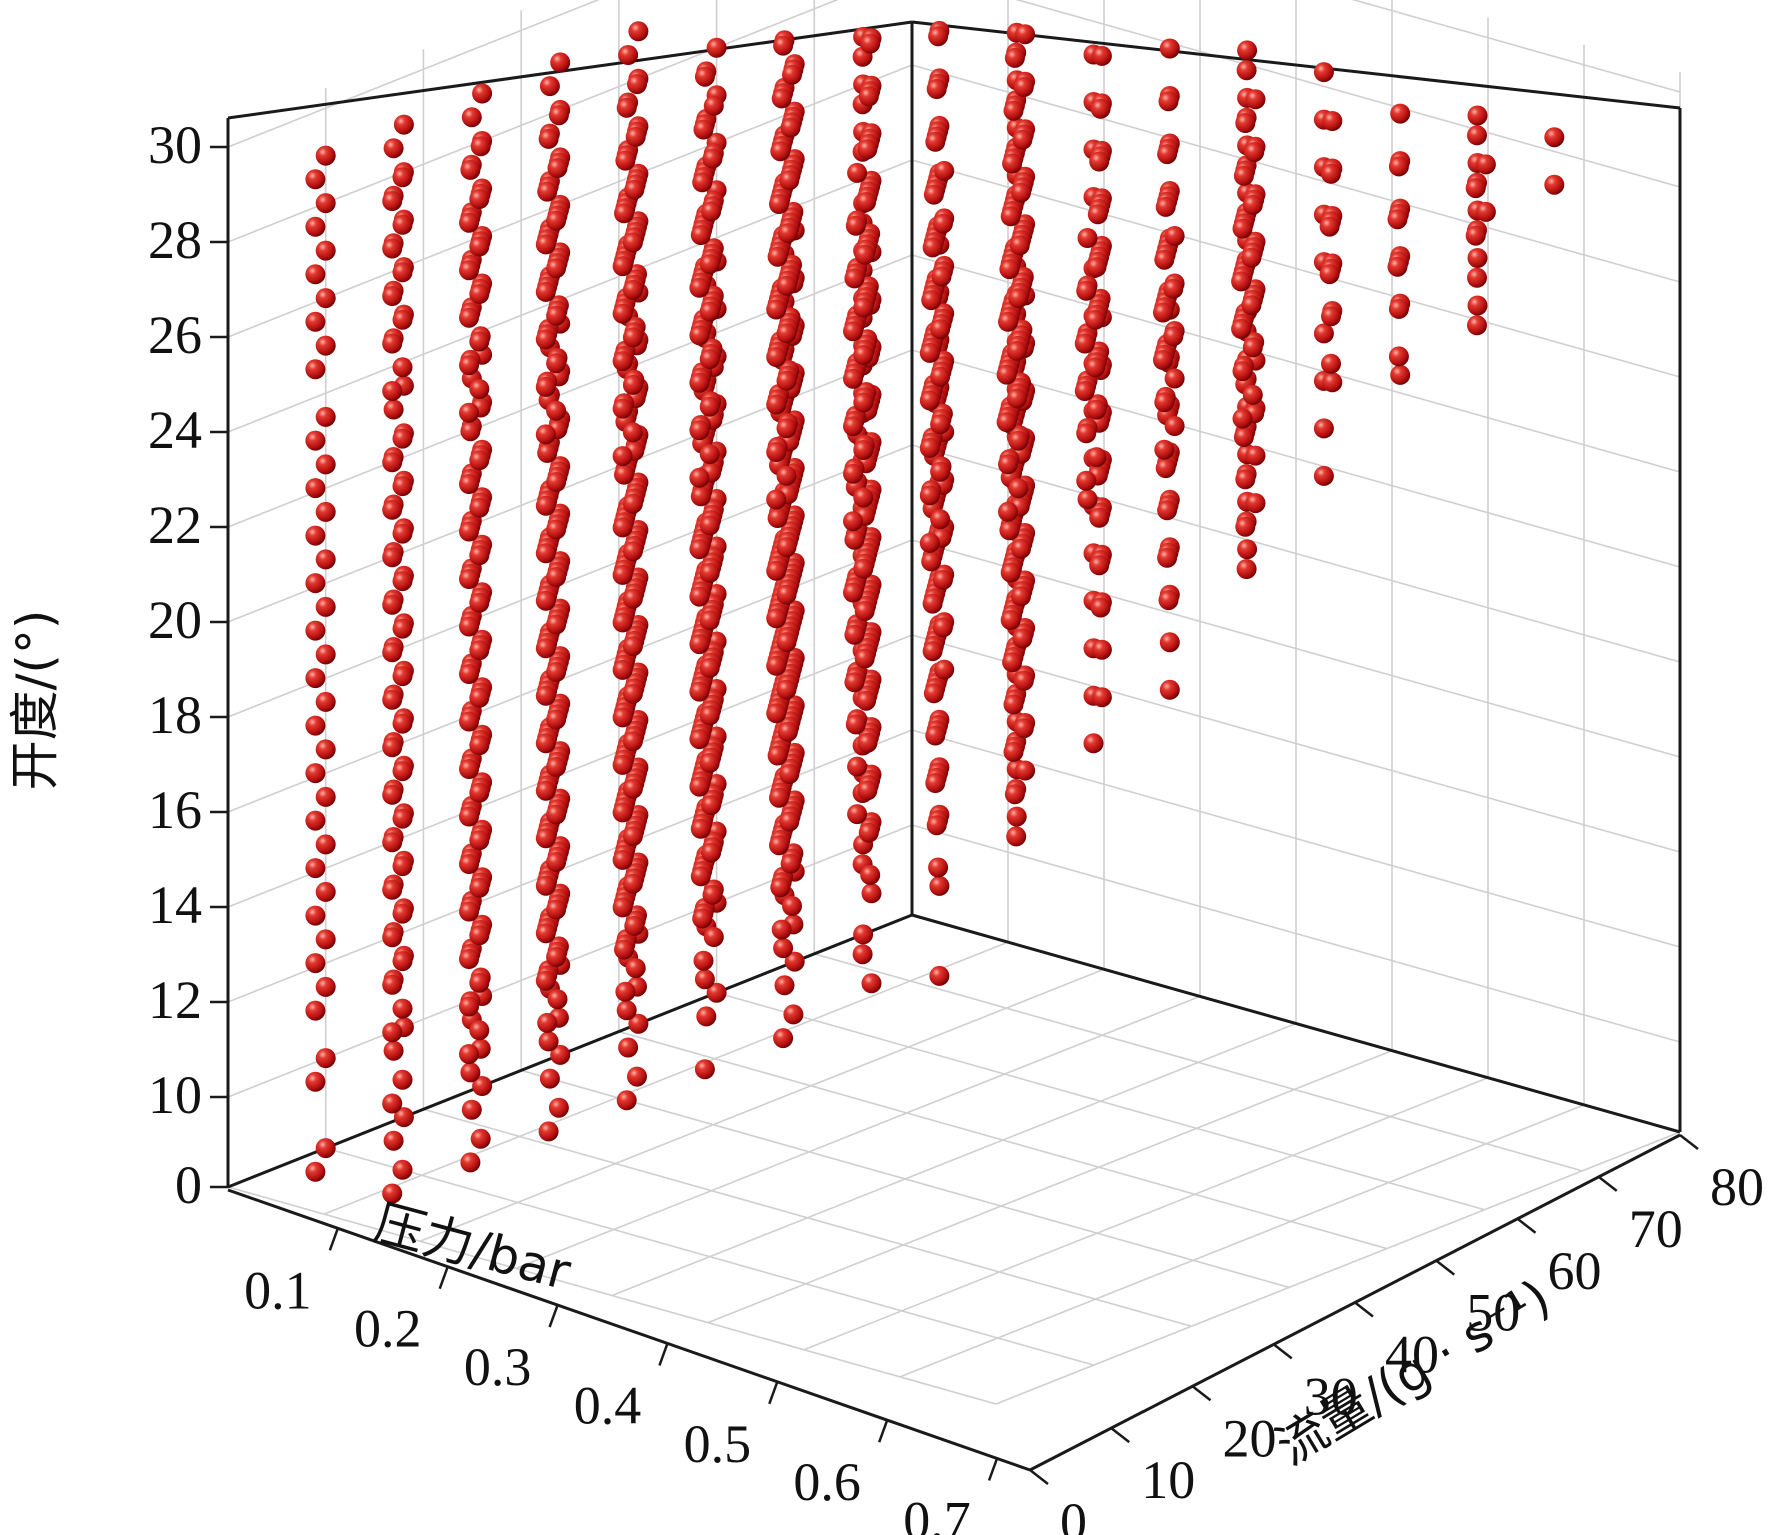 The width and height of the screenshot is (1772, 1535). I want to click on y-tick-label: 30, so click(1331, 1396).